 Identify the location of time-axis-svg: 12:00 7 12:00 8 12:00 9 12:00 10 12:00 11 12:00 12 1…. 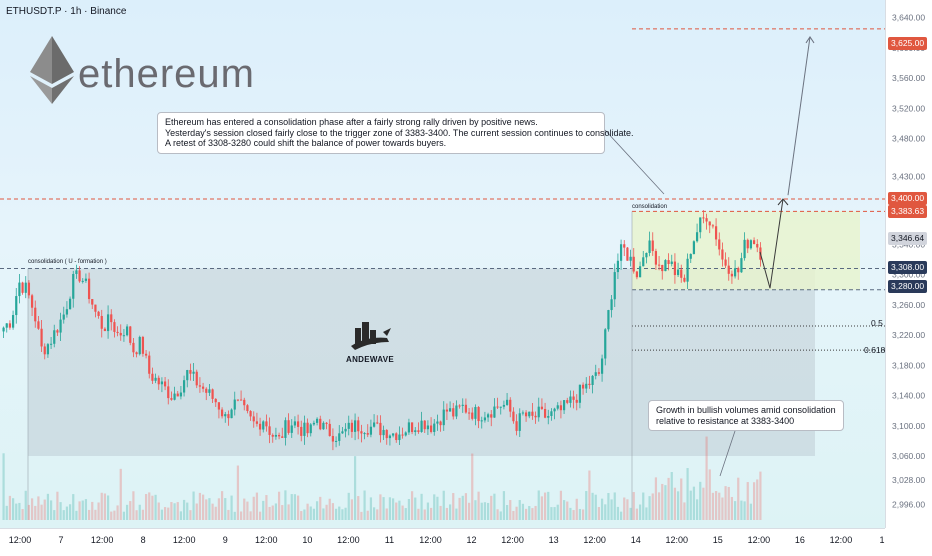
(447, 540).